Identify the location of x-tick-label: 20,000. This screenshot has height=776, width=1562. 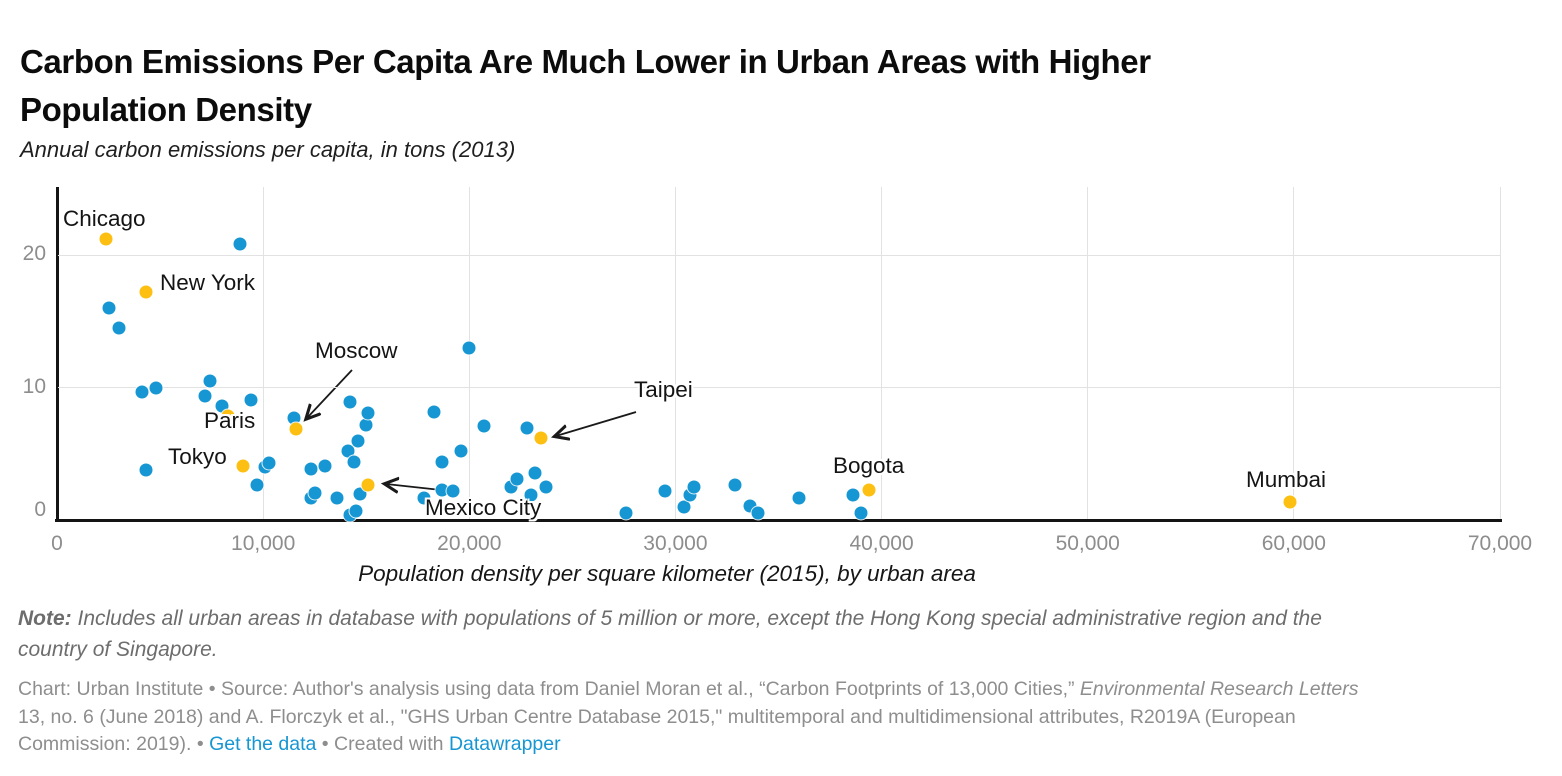
(469, 543).